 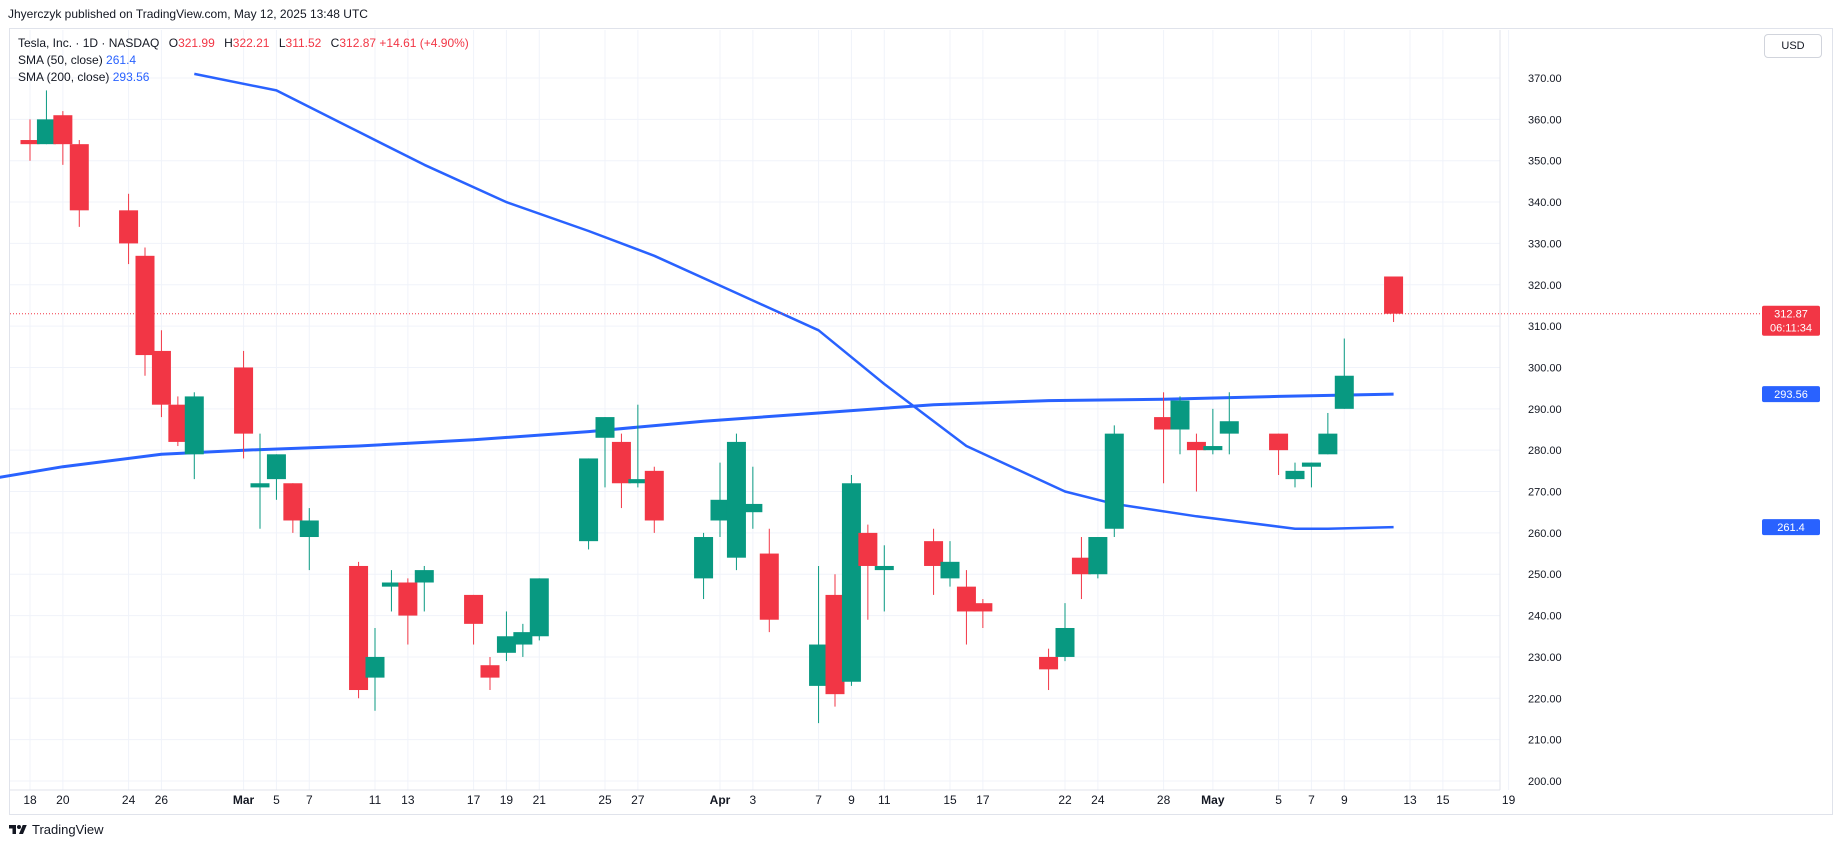 What do you see at coordinates (358, 43) in the screenshot?
I see `close-value: 312.87` at bounding box center [358, 43].